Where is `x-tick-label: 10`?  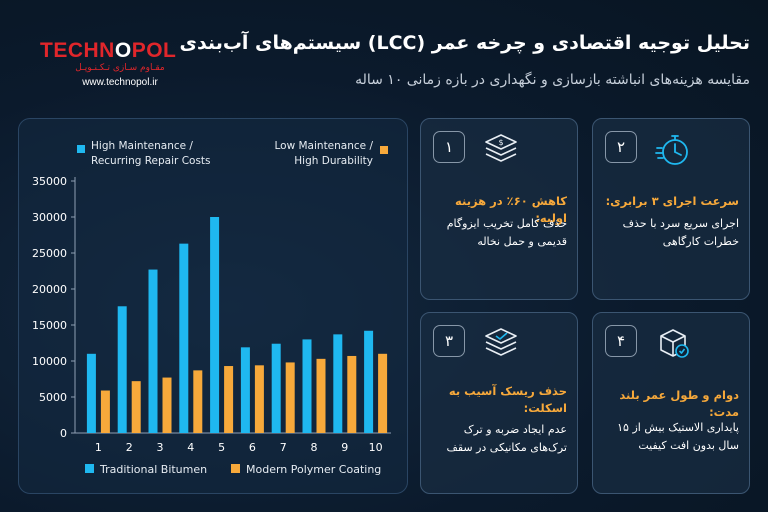 x-tick-label: 10 is located at coordinates (376, 447).